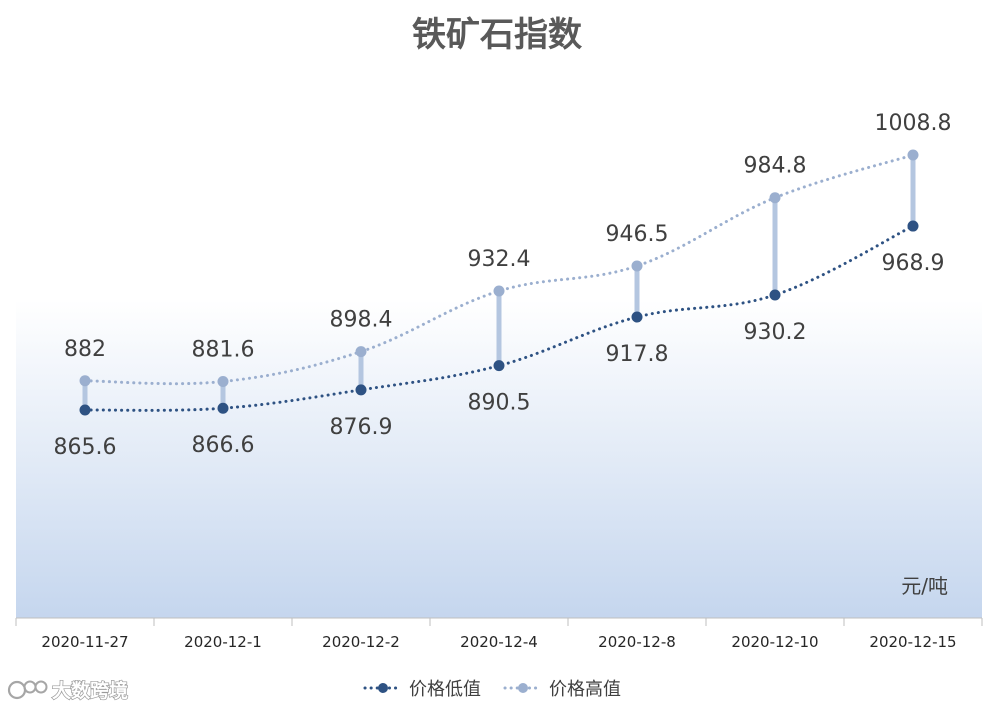 This screenshot has width=994, height=712. What do you see at coordinates (499, 259) in the screenshot?
I see `data-label-high: 932.4` at bounding box center [499, 259].